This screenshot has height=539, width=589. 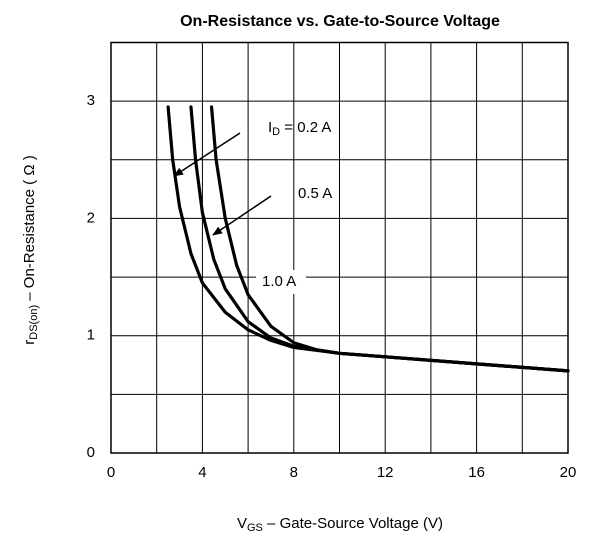 I want to click on y-tick-label: 3, so click(x=91, y=100).